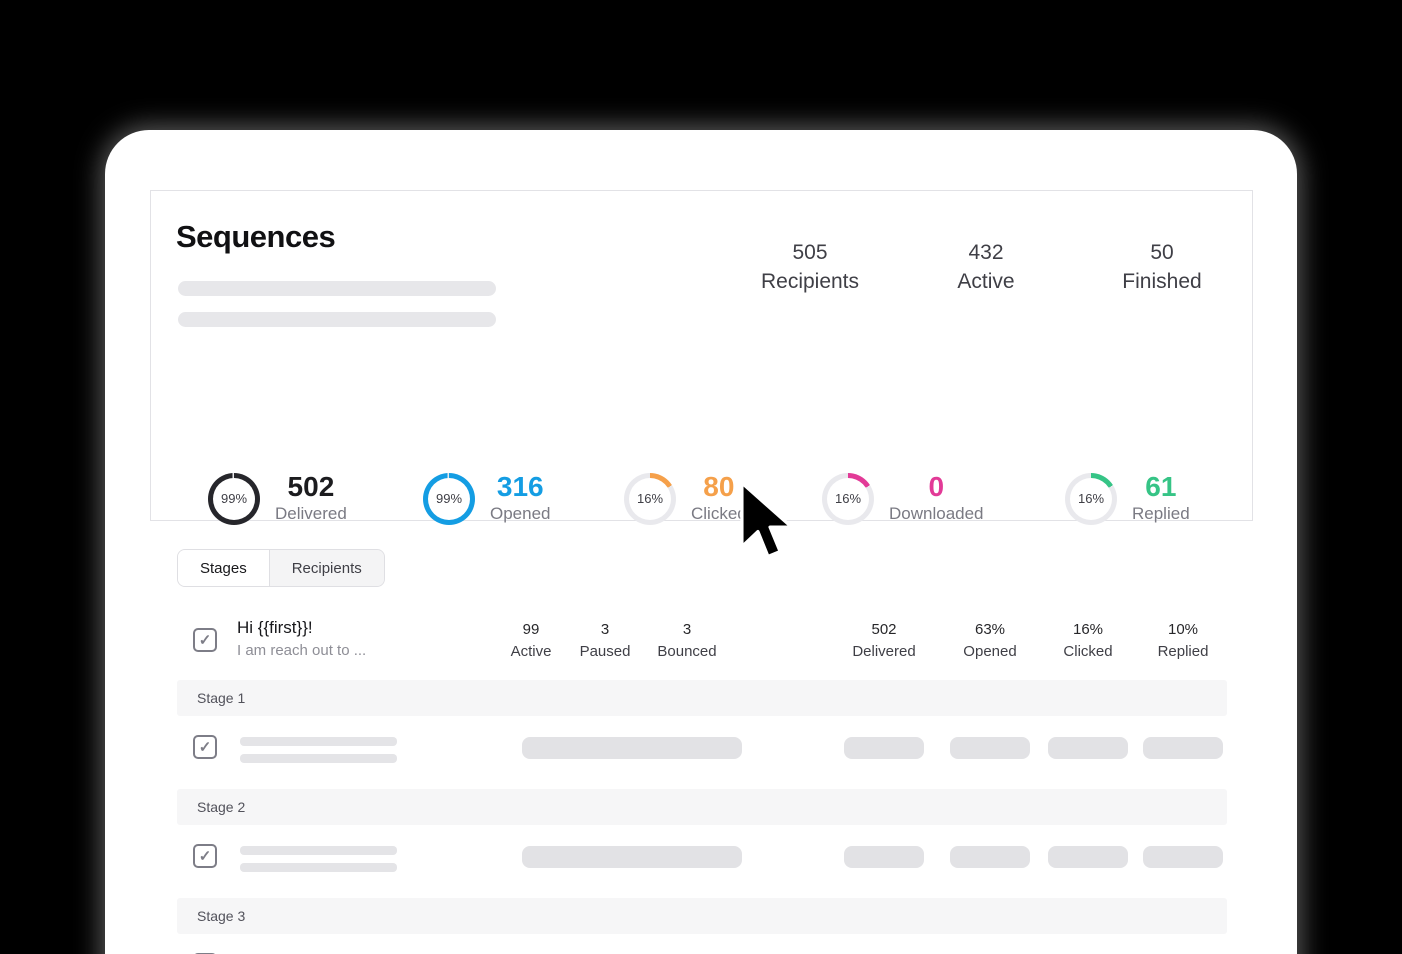  What do you see at coordinates (719, 486) in the screenshot?
I see `metric-value: 80` at bounding box center [719, 486].